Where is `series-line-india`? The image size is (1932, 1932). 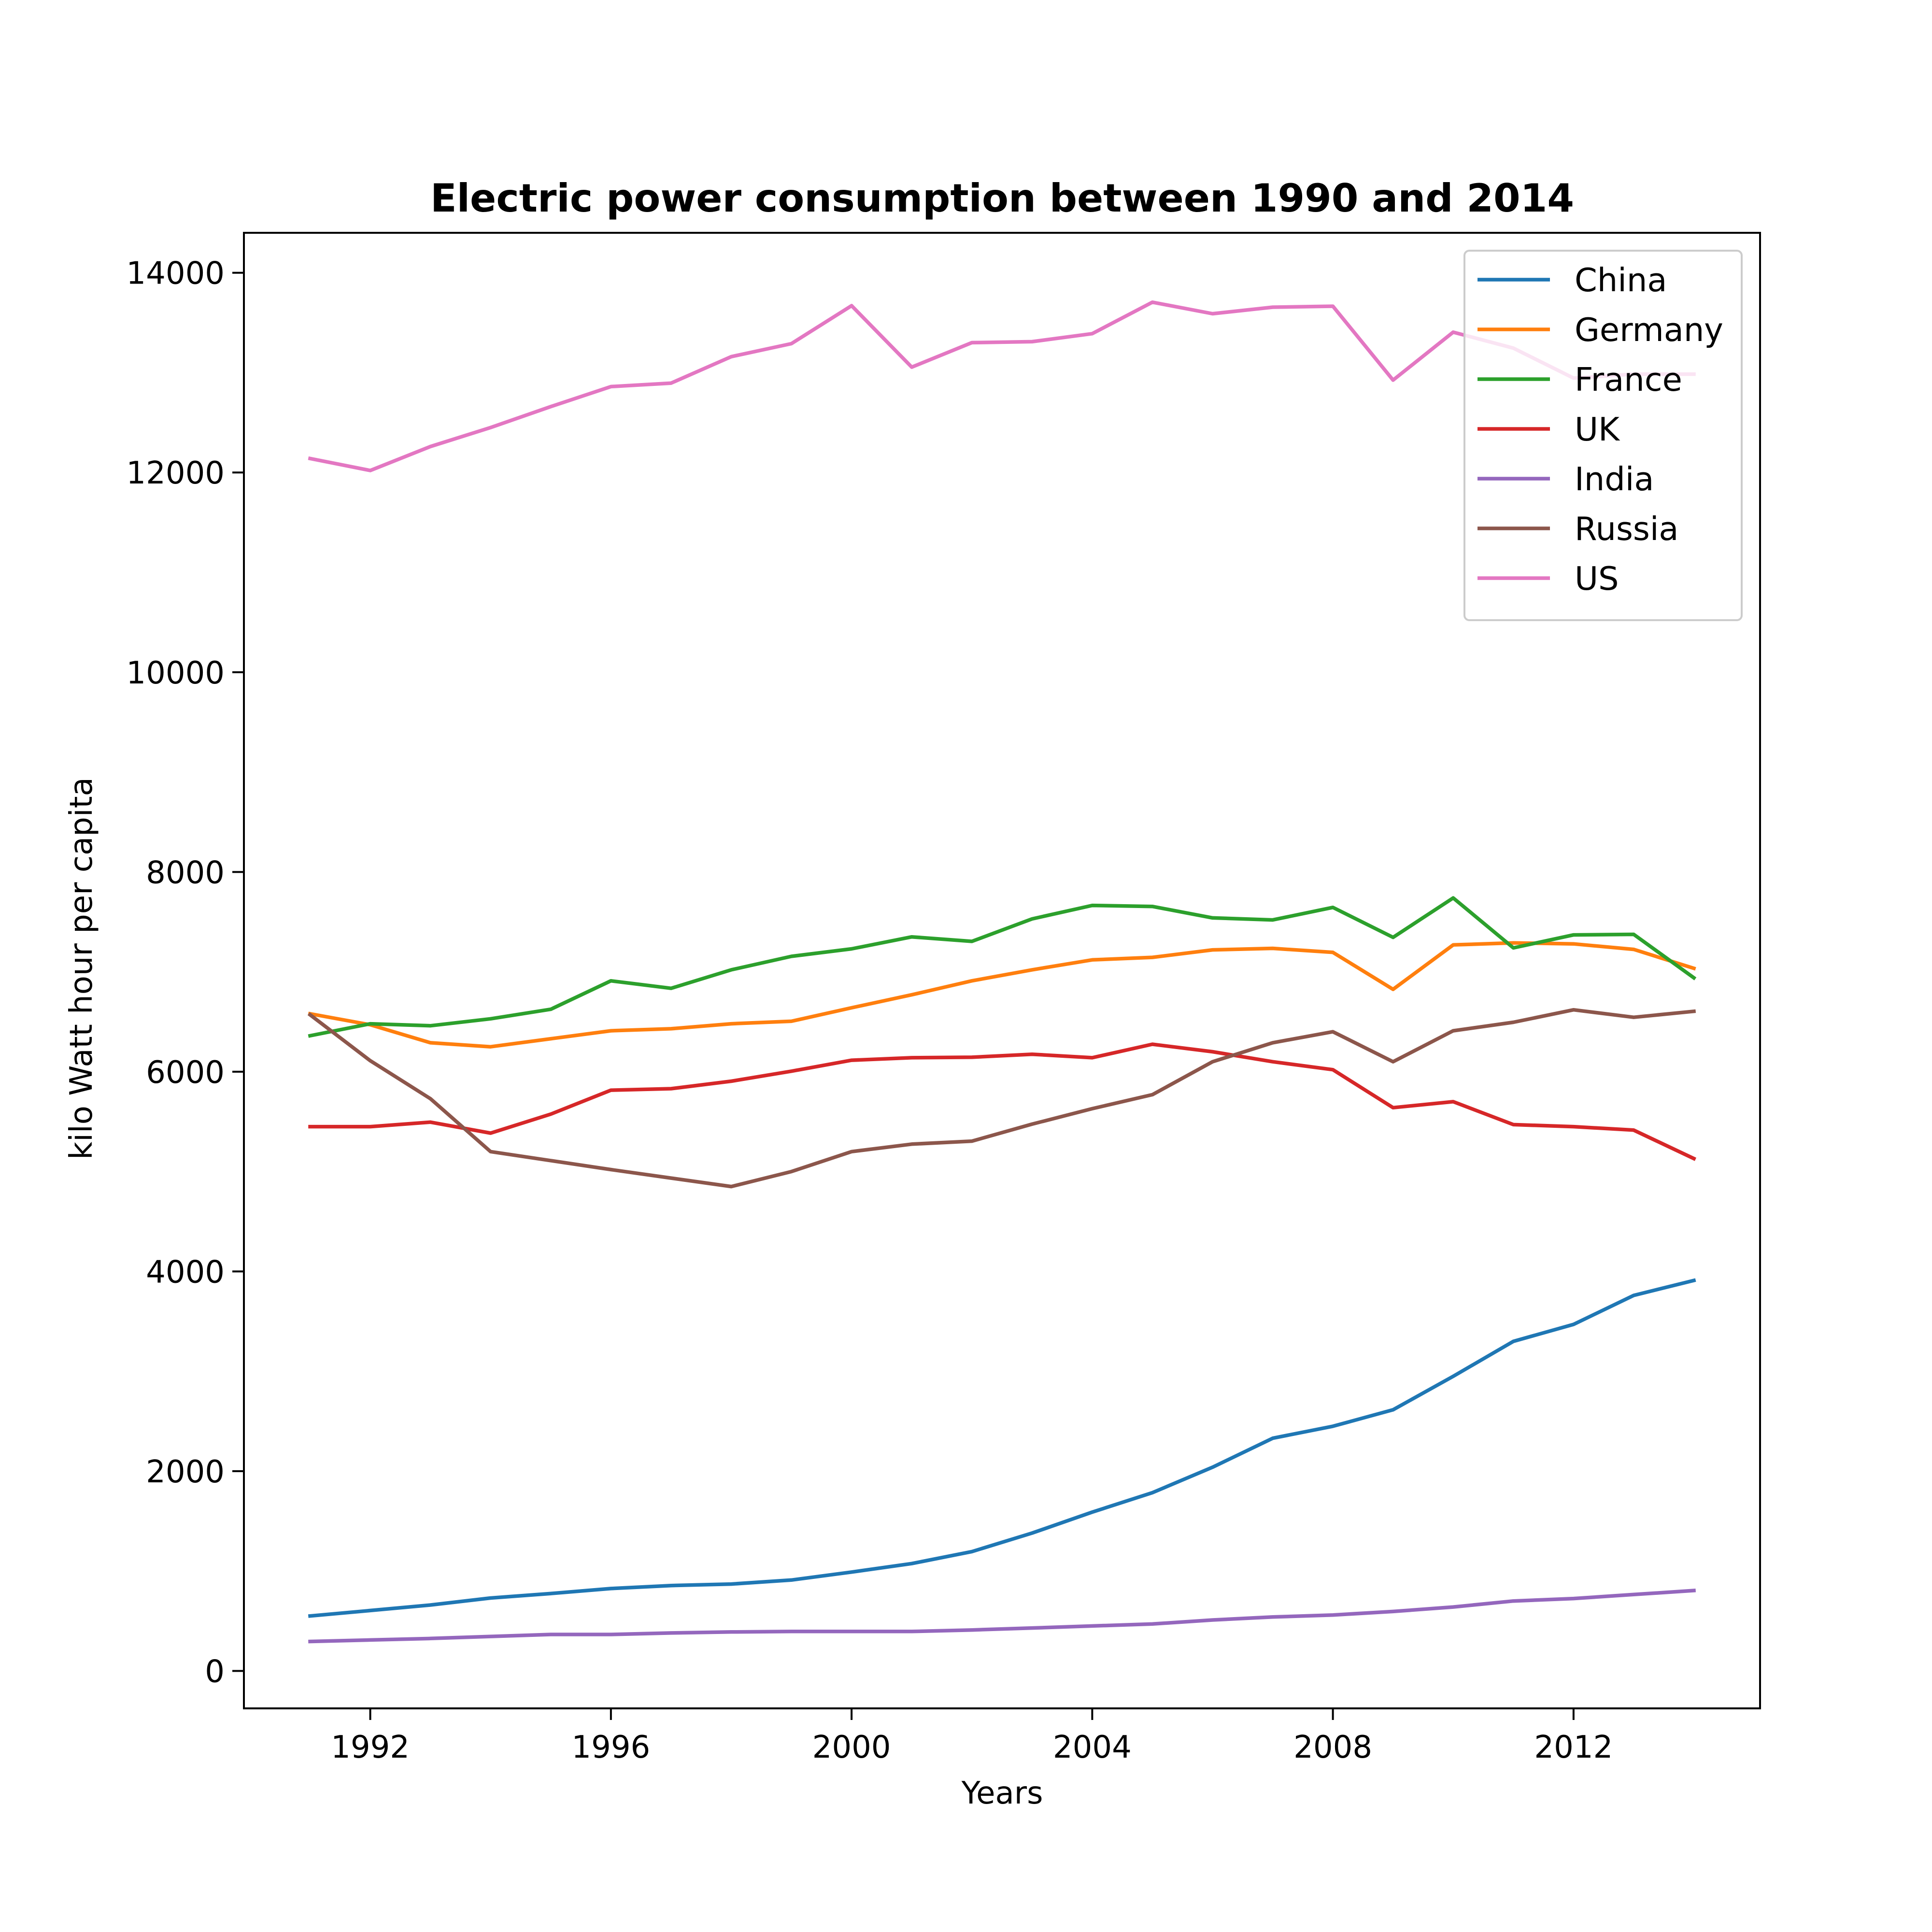 series-line-india is located at coordinates (1002, 1616).